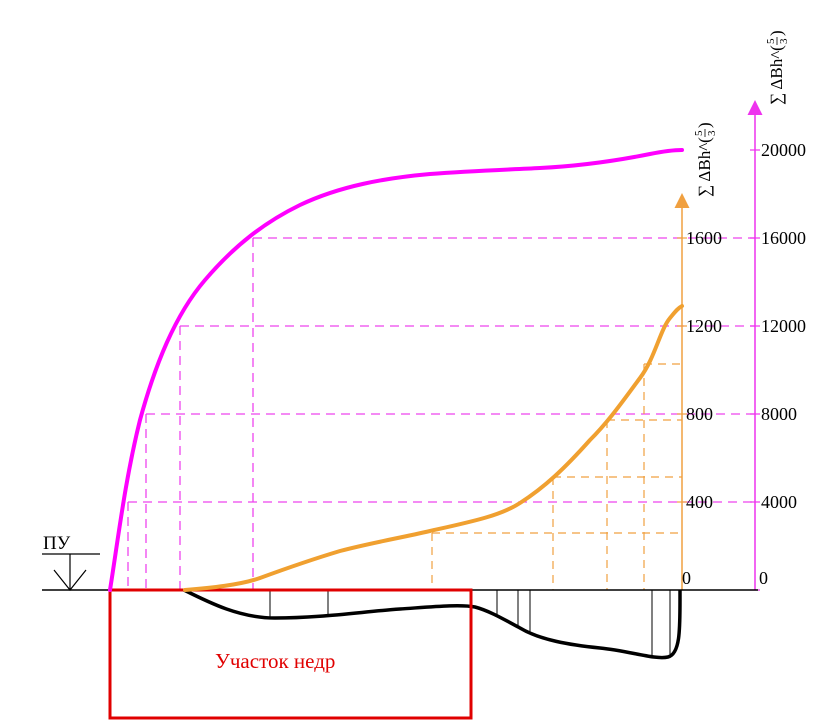 This screenshot has width=835, height=722. What do you see at coordinates (470, 623) in the screenshot?
I see `profile-verticals` at bounding box center [470, 623].